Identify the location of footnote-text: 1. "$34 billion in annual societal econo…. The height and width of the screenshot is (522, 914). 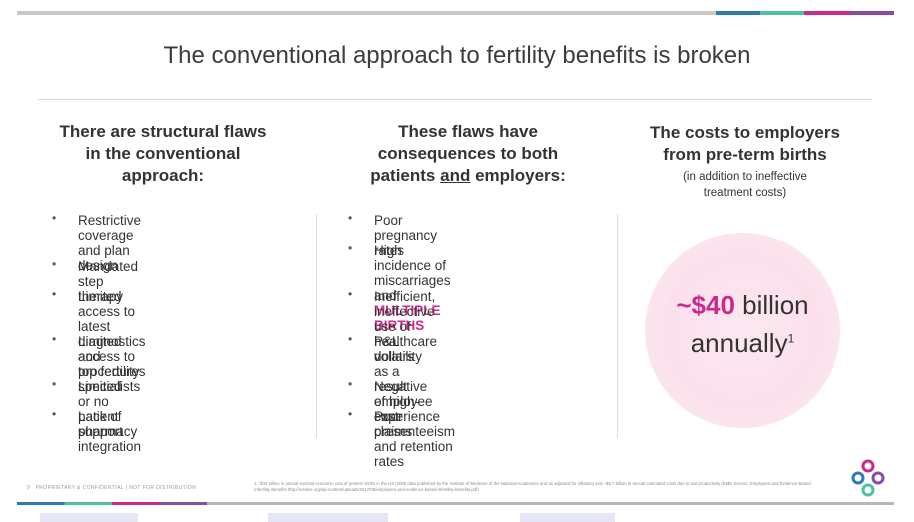
(532, 486).